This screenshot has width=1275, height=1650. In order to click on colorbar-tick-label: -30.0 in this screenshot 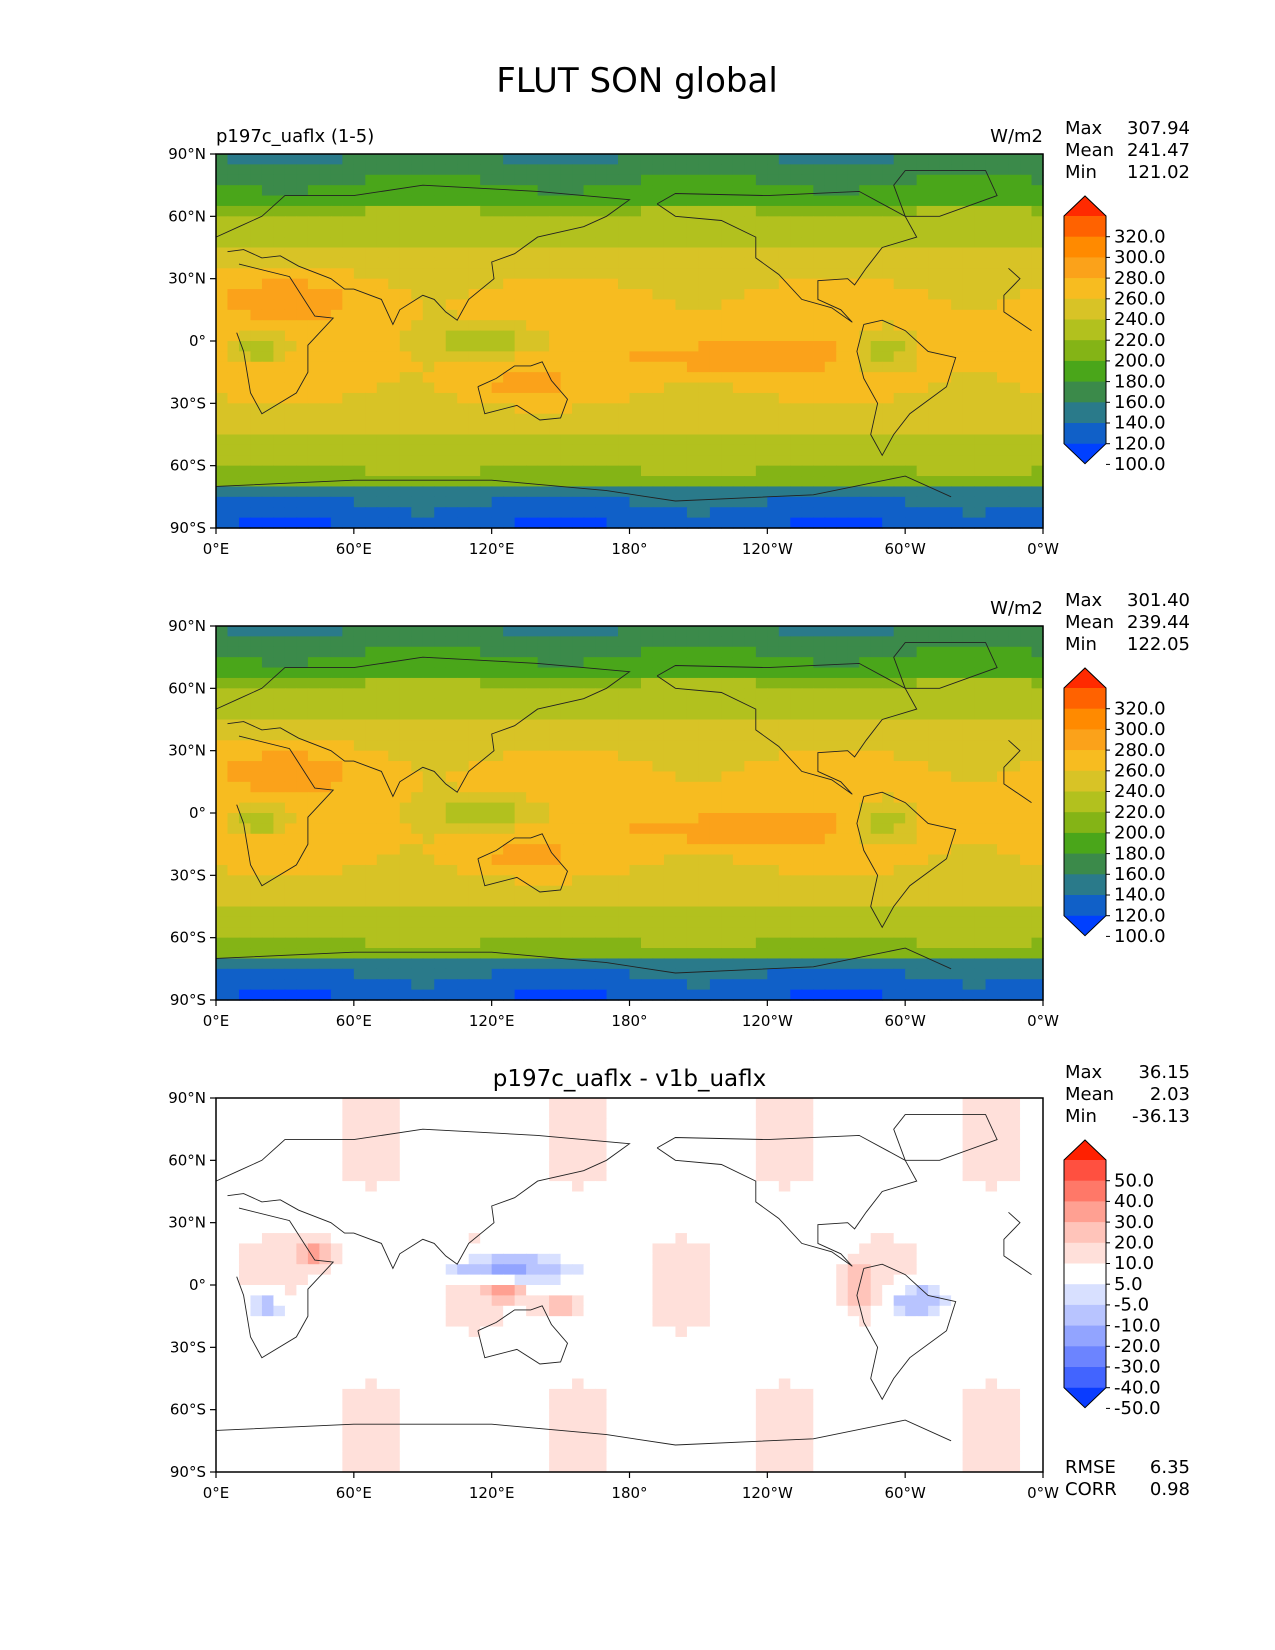, I will do `click(1137, 1367)`.